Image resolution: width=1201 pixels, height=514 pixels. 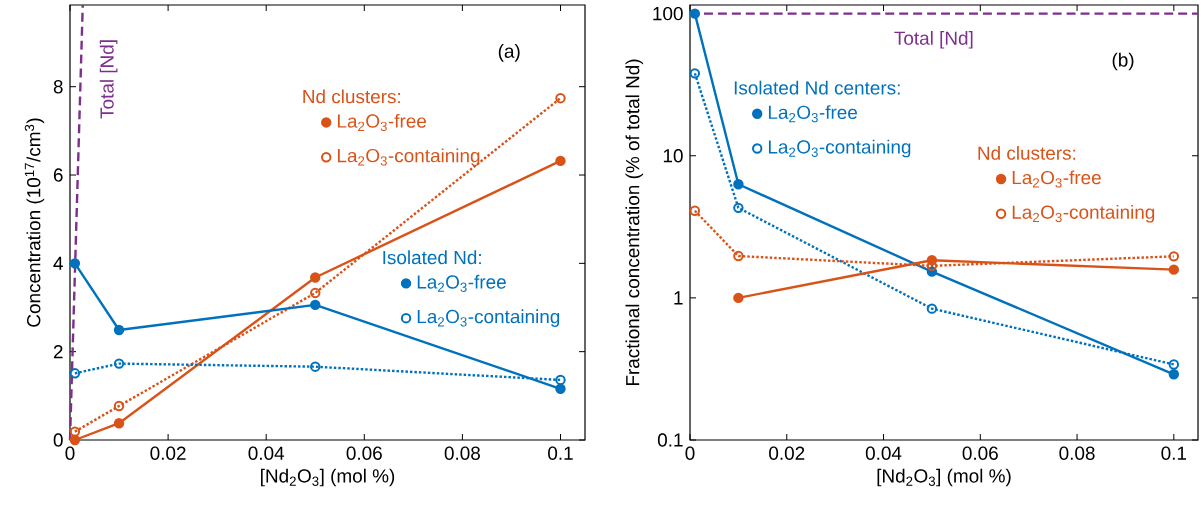 I want to click on annotation: (b), so click(x=1123, y=61).